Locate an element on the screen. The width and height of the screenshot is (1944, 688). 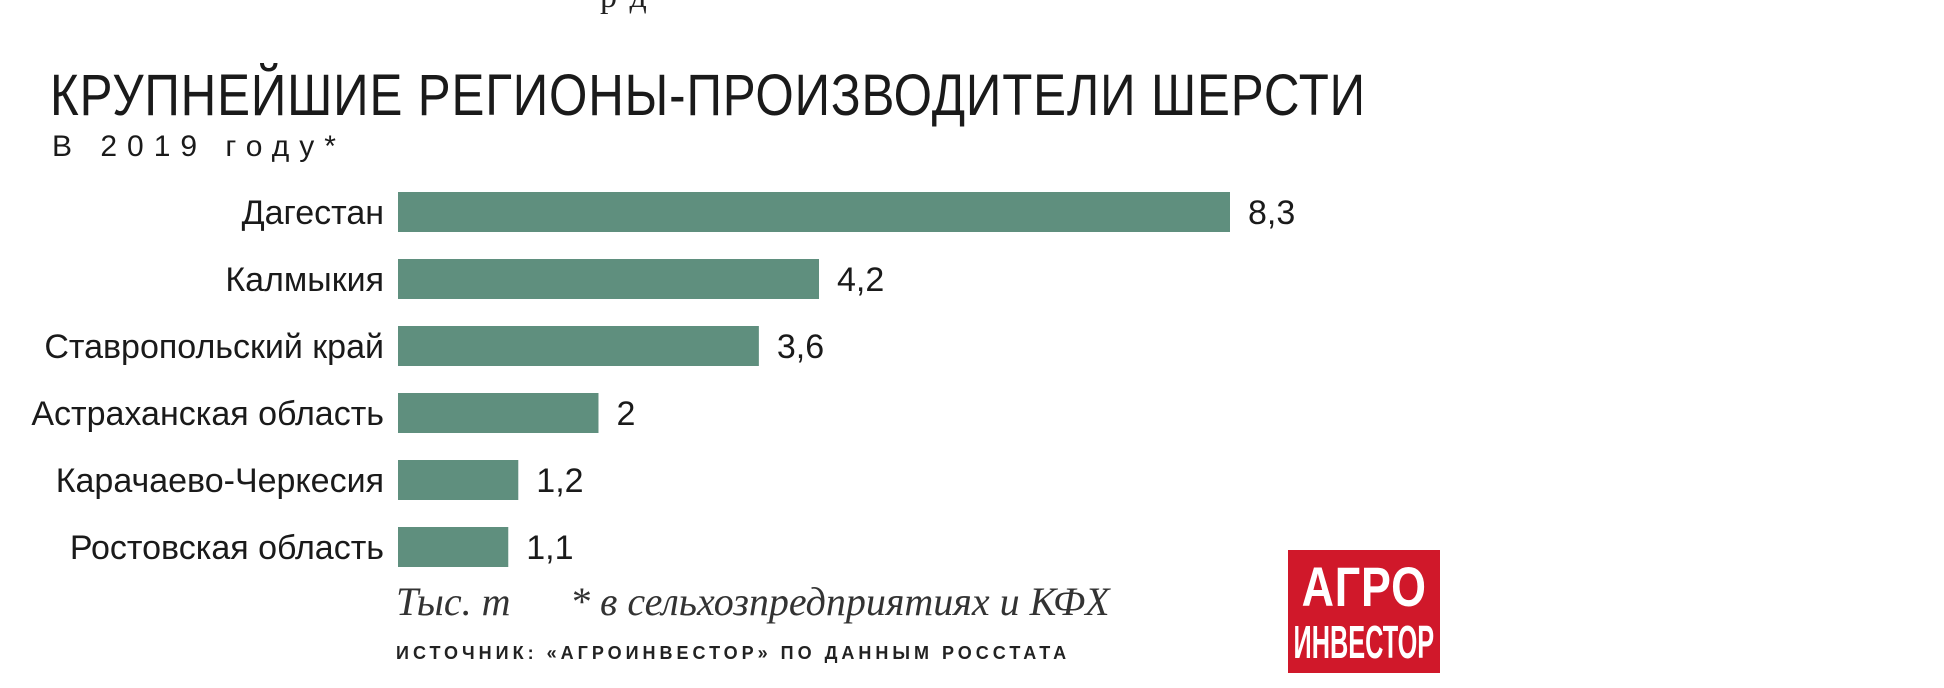
category-label-1: Калмыкия is located at coordinates (304, 280).